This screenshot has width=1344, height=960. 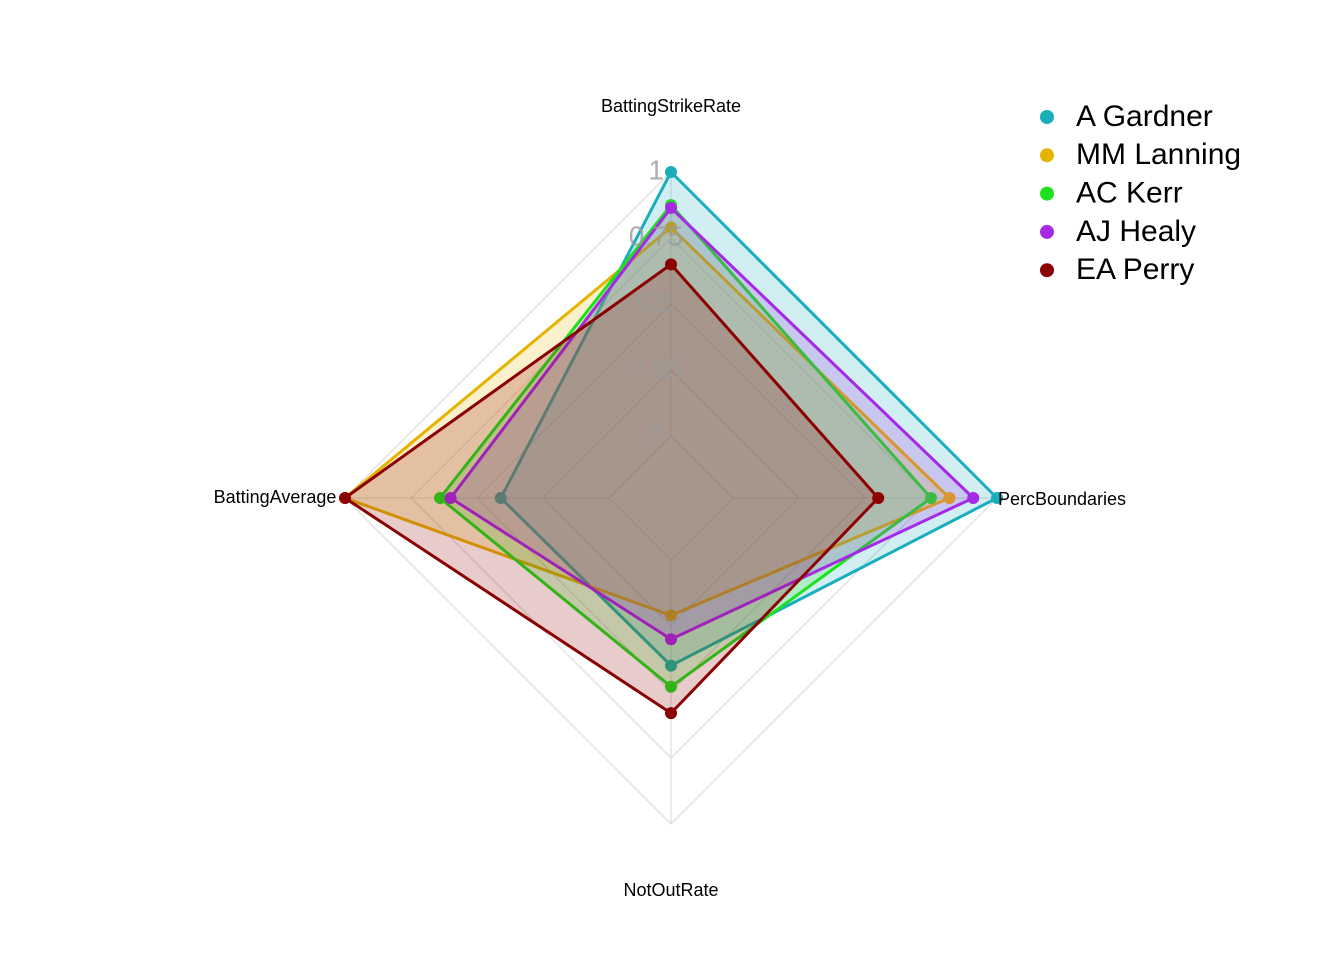 I want to click on r-tick-label: 0, so click(x=656, y=433).